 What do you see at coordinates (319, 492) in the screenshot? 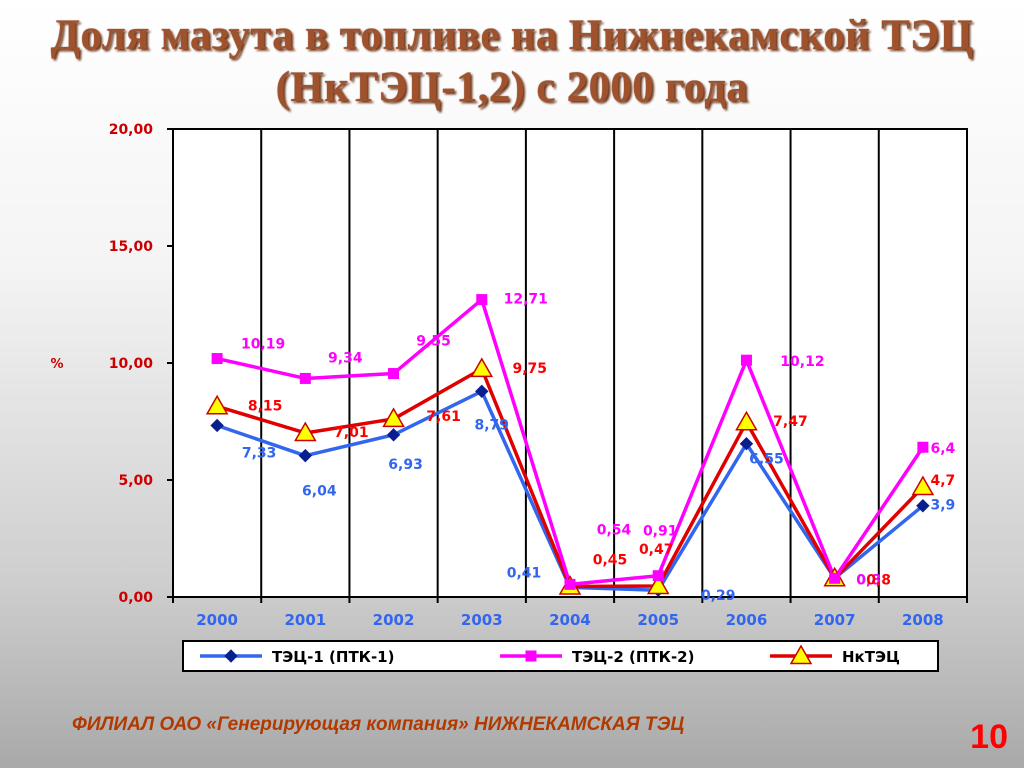
I see `data-label: 6,04` at bounding box center [319, 492].